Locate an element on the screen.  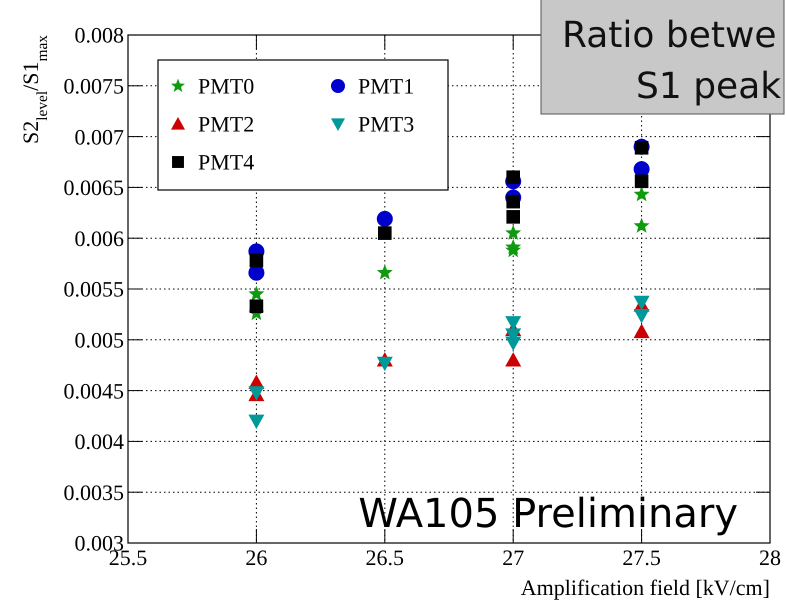
annotation: WA105 Preliminary is located at coordinates (548, 514).